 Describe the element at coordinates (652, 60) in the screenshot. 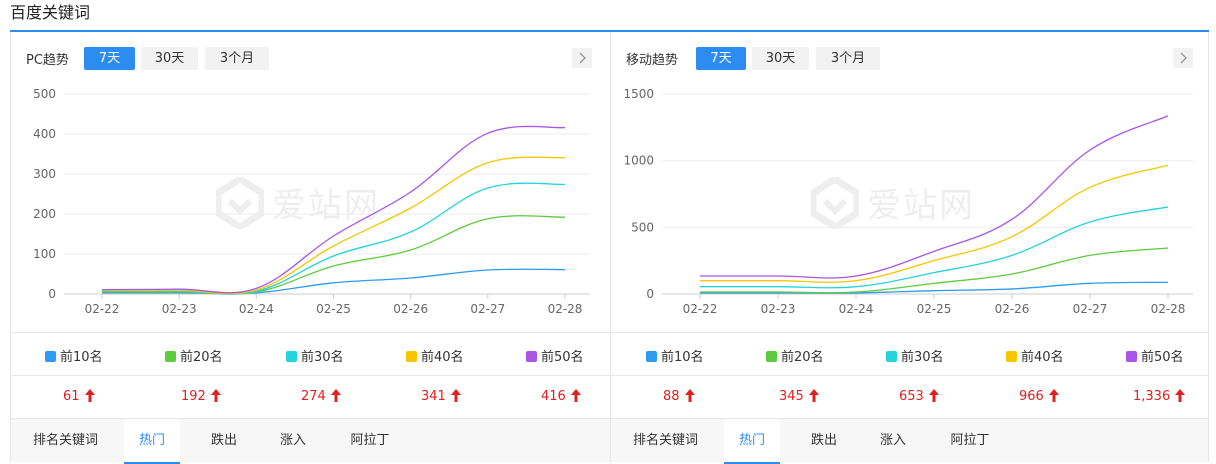

I see `trend-label: 移动趋势` at that location.